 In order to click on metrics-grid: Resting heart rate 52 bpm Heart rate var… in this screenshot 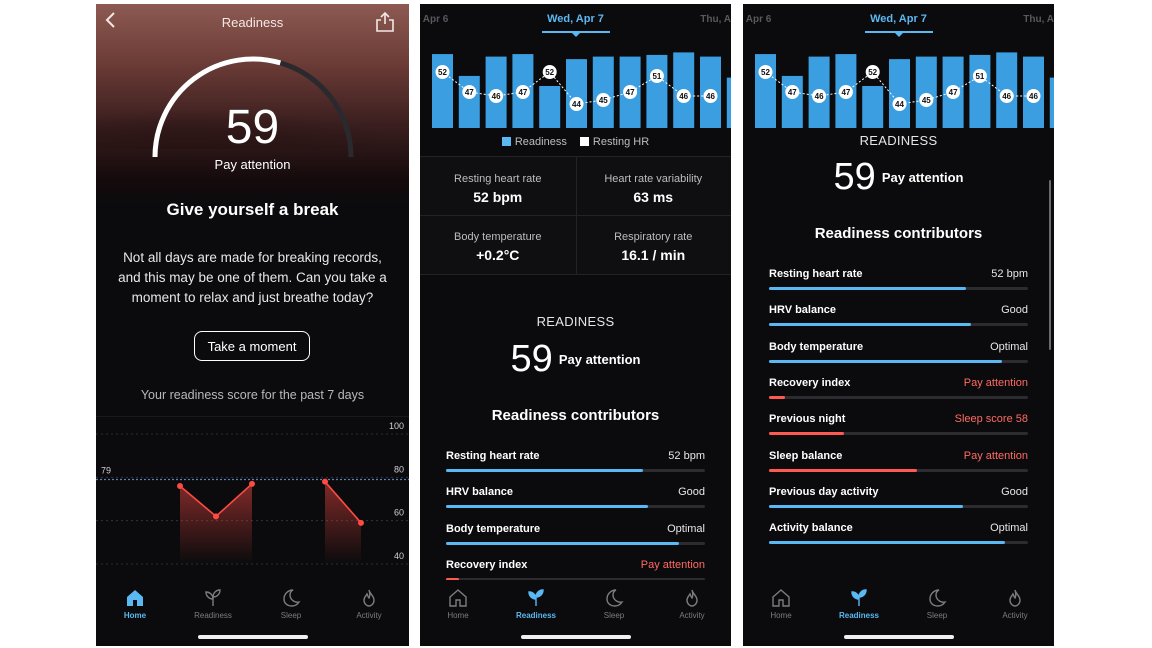, I will do `click(575, 215)`.